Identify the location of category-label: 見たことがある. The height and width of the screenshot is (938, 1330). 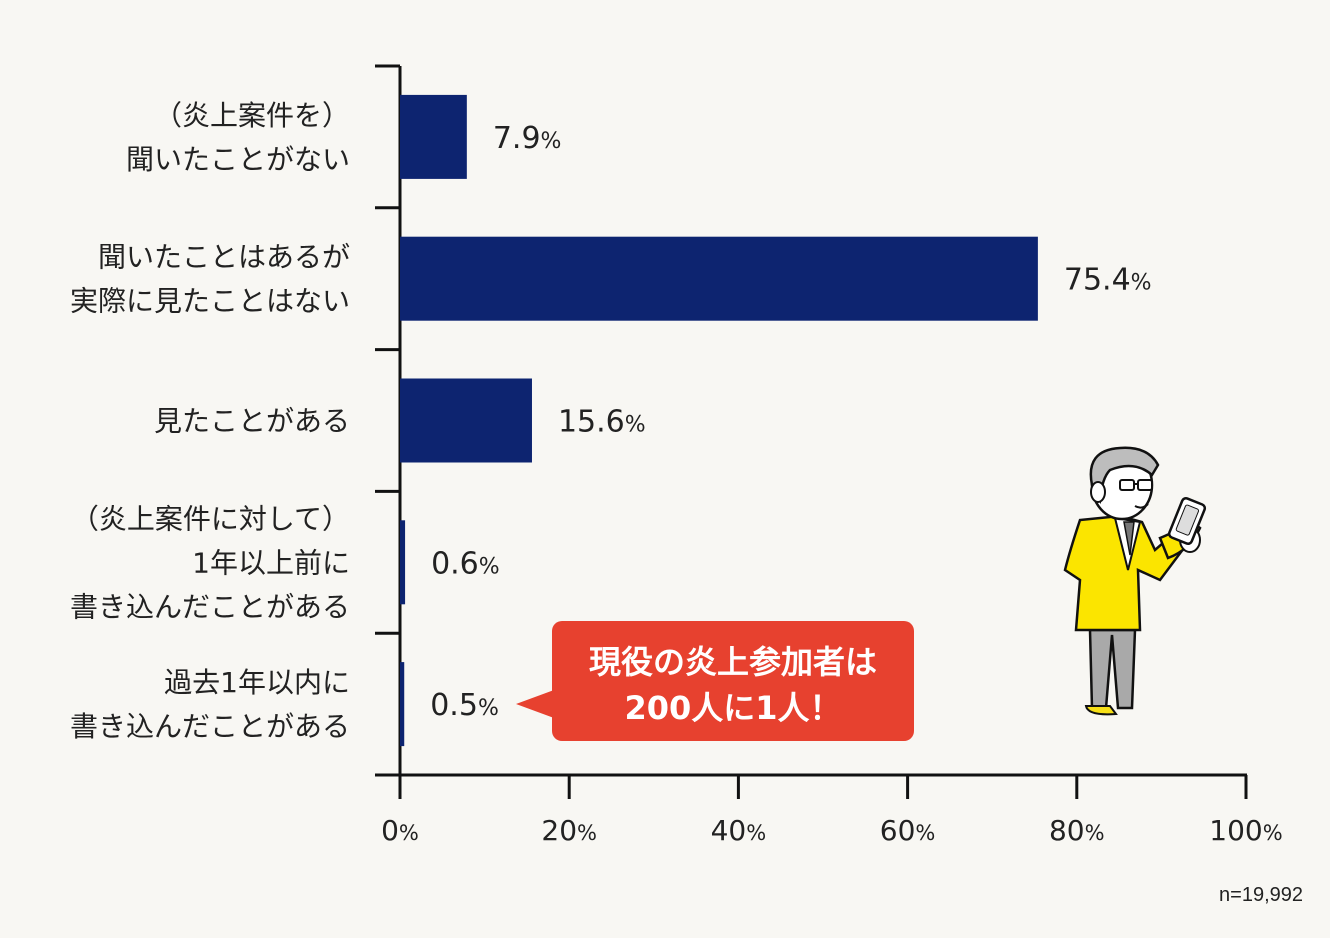
(252, 421).